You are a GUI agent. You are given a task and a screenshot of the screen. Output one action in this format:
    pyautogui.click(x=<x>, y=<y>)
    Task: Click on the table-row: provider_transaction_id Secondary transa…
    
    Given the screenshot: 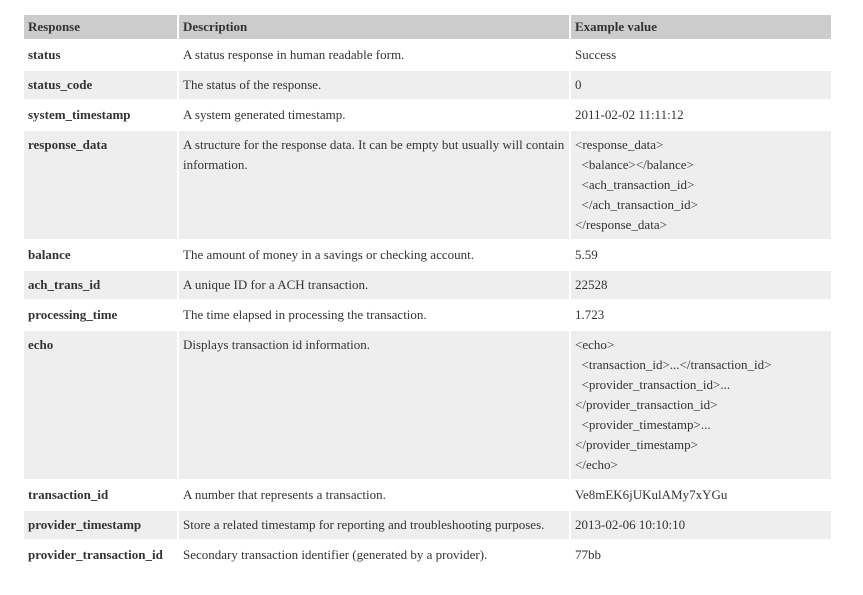 What is the action you would take?
    pyautogui.click(x=427, y=556)
    